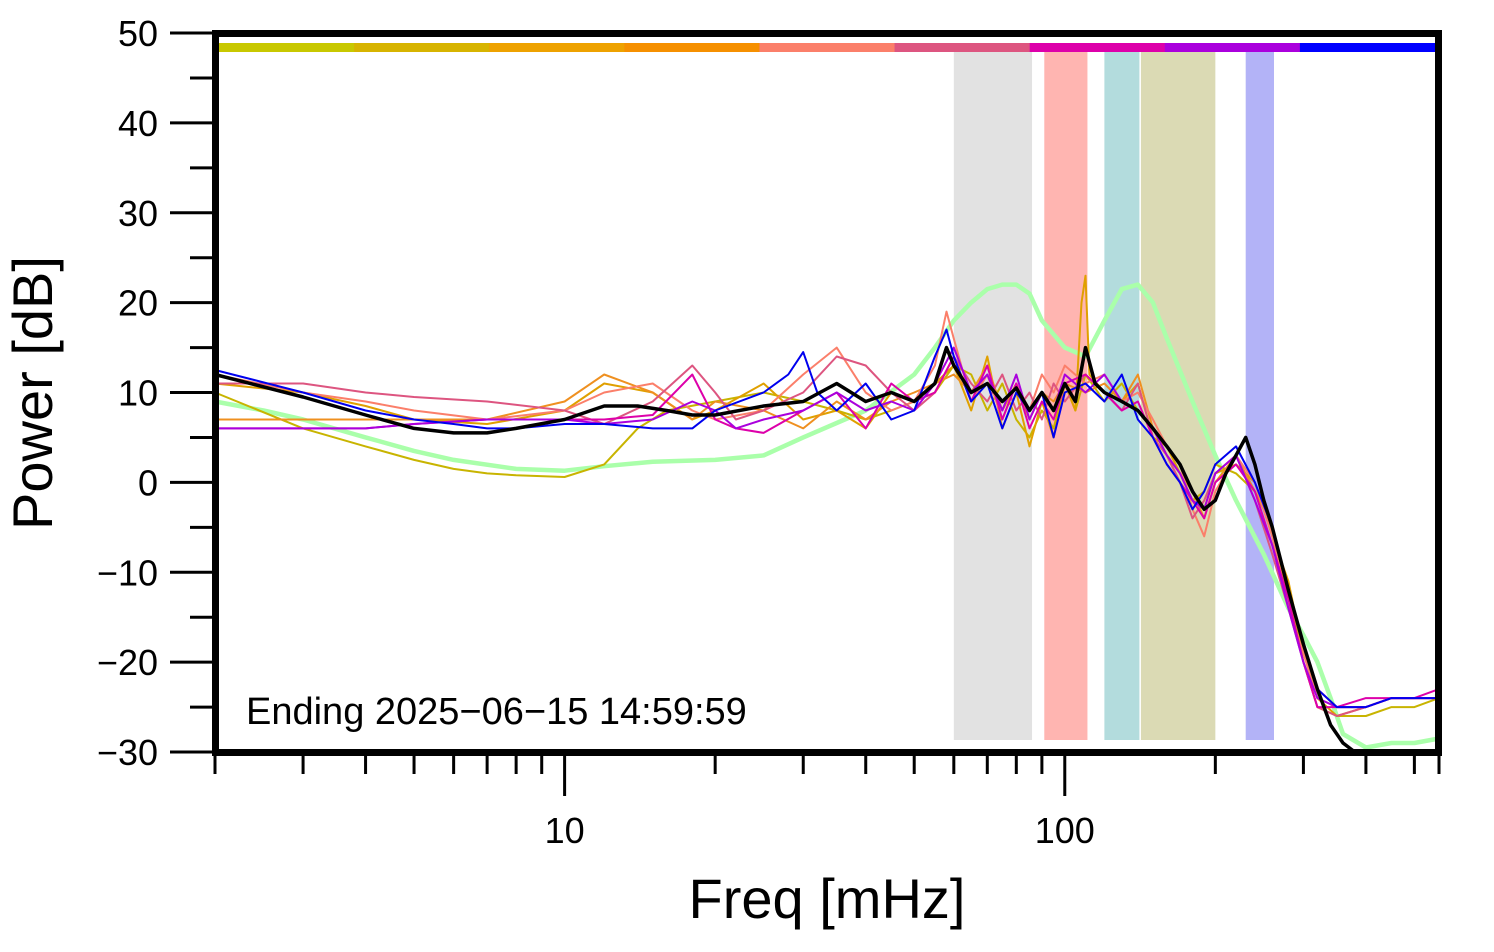  I want to click on y-tick-label: 0, so click(148, 482).